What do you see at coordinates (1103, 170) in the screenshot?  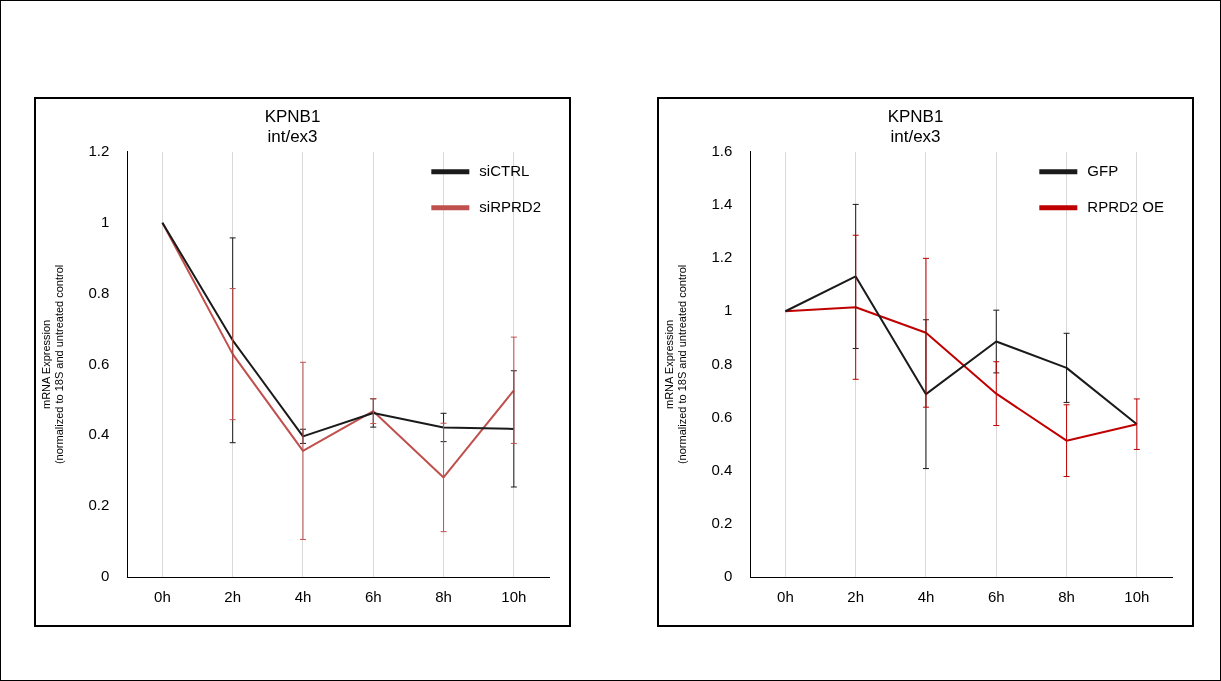 I see `legend-label: GFP` at bounding box center [1103, 170].